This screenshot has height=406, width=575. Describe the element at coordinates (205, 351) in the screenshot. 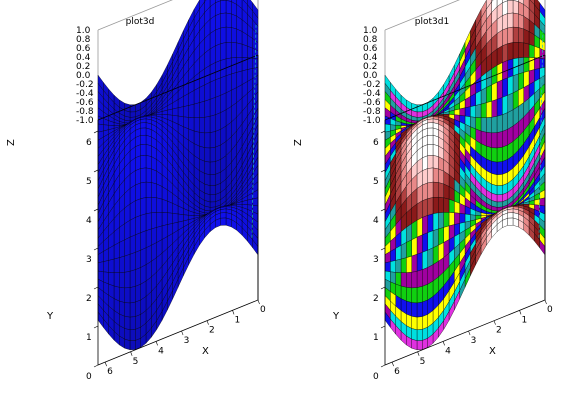

I see `x-axis-label: X` at that location.